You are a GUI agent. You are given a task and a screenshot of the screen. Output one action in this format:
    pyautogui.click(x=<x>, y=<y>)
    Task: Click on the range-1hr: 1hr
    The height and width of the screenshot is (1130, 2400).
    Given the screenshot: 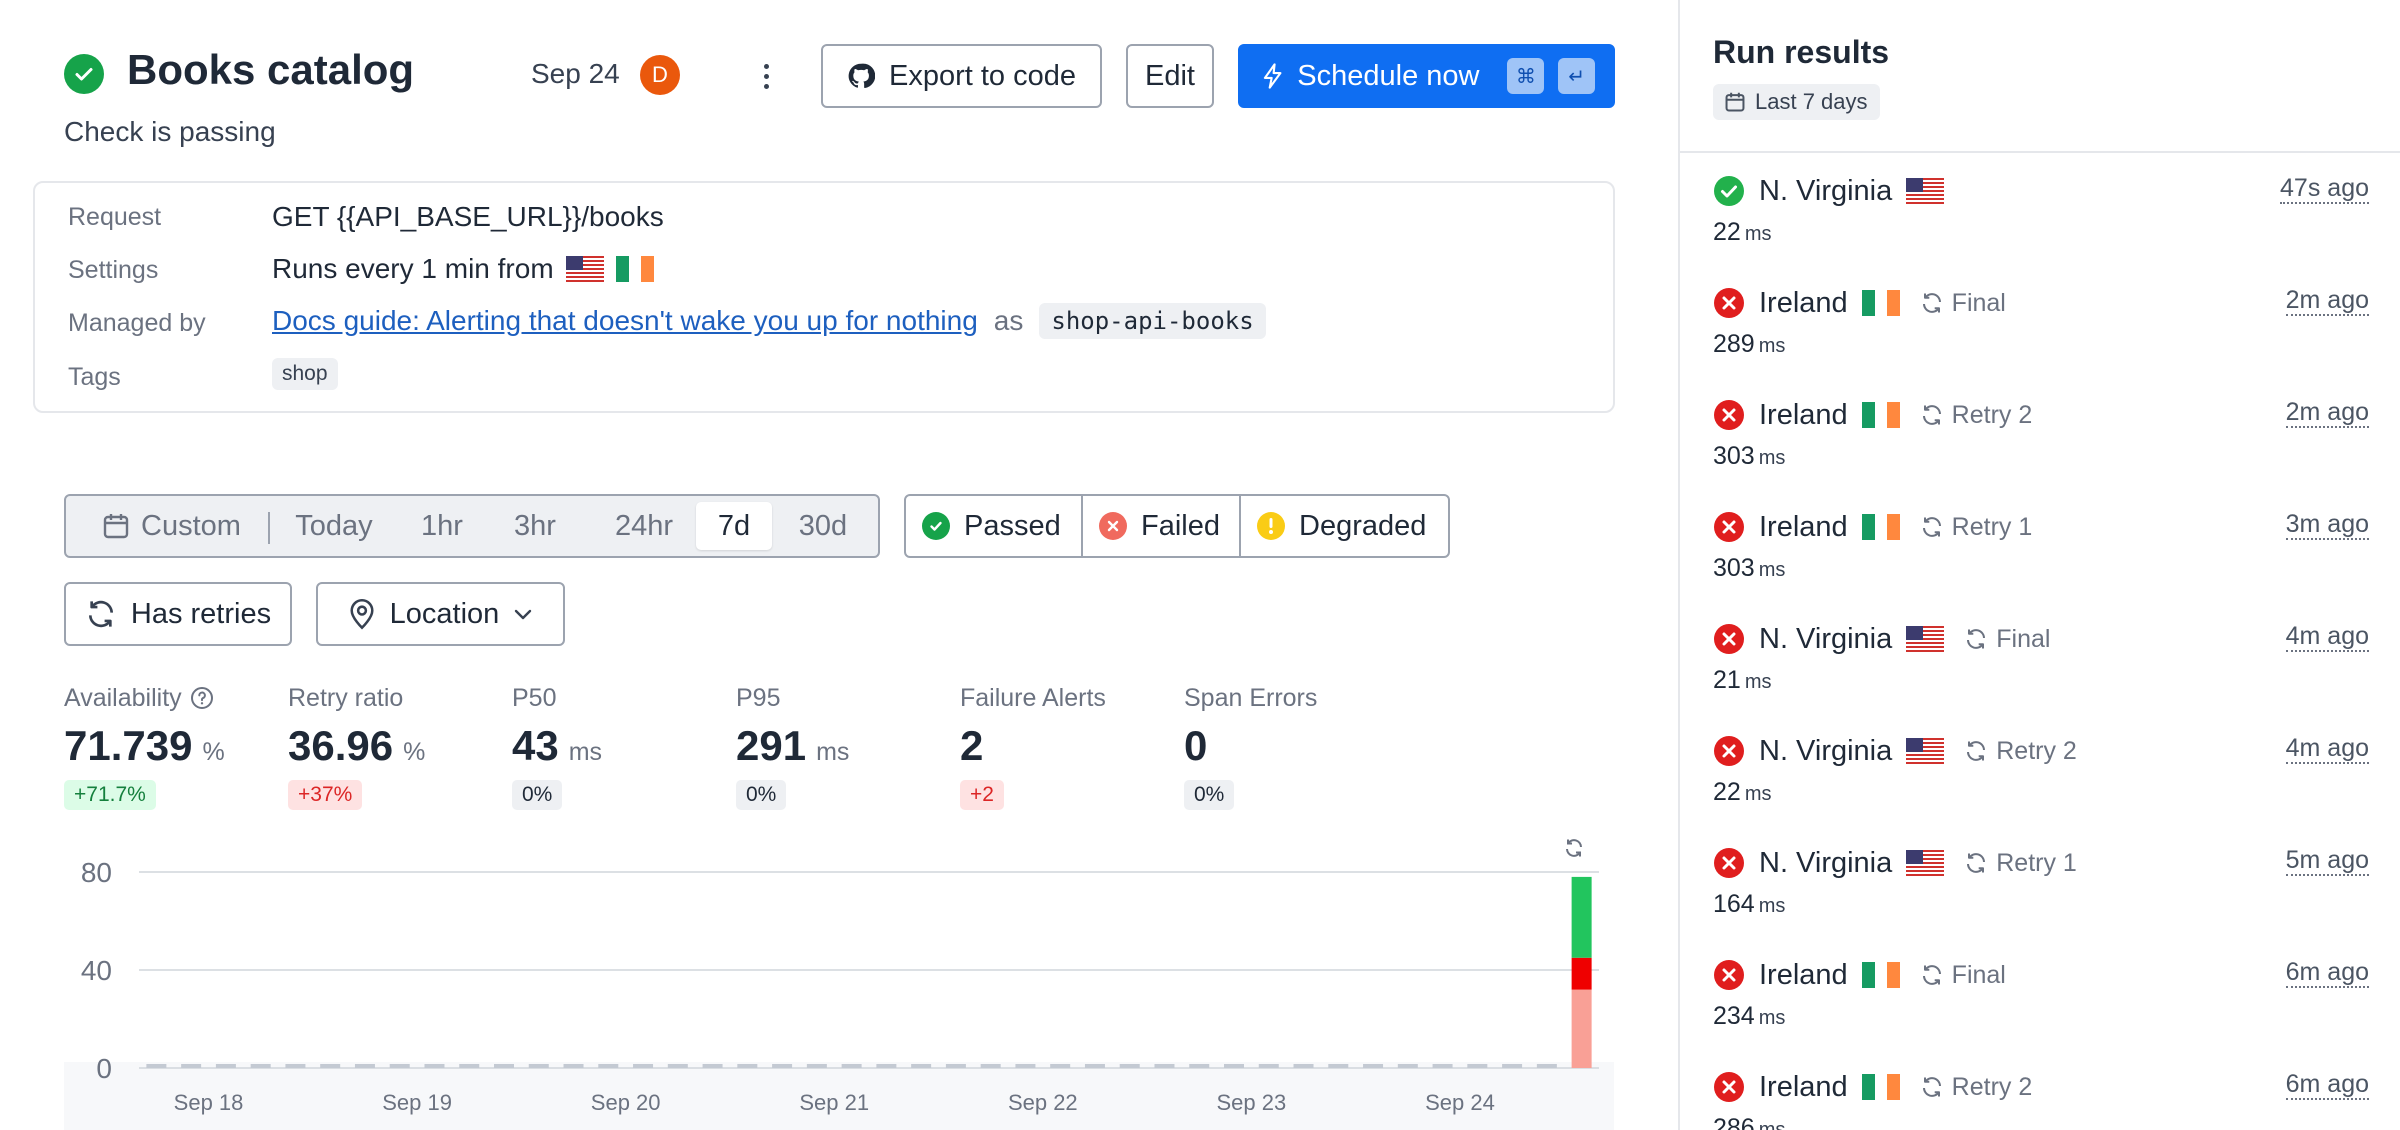 What is the action you would take?
    pyautogui.click(x=442, y=525)
    